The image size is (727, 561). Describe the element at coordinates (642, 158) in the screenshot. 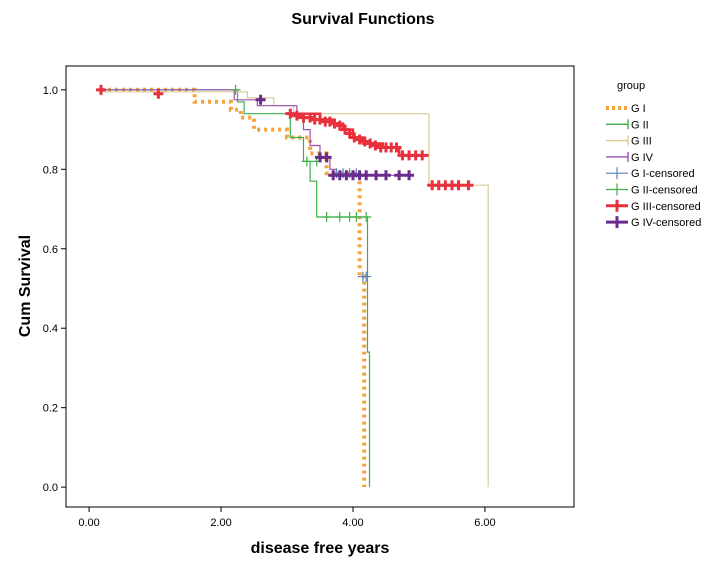

I see `legend-label-3: G IV` at that location.